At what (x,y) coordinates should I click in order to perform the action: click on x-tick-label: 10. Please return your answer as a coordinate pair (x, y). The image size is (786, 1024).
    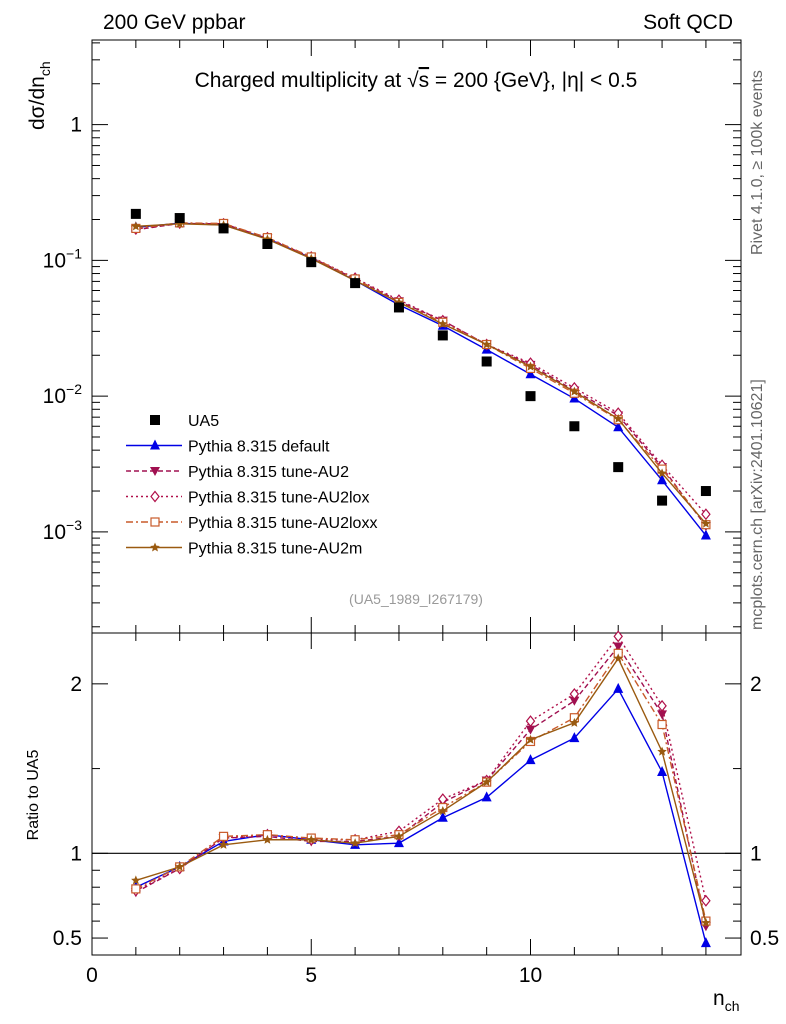
    Looking at the image, I should click on (530, 975).